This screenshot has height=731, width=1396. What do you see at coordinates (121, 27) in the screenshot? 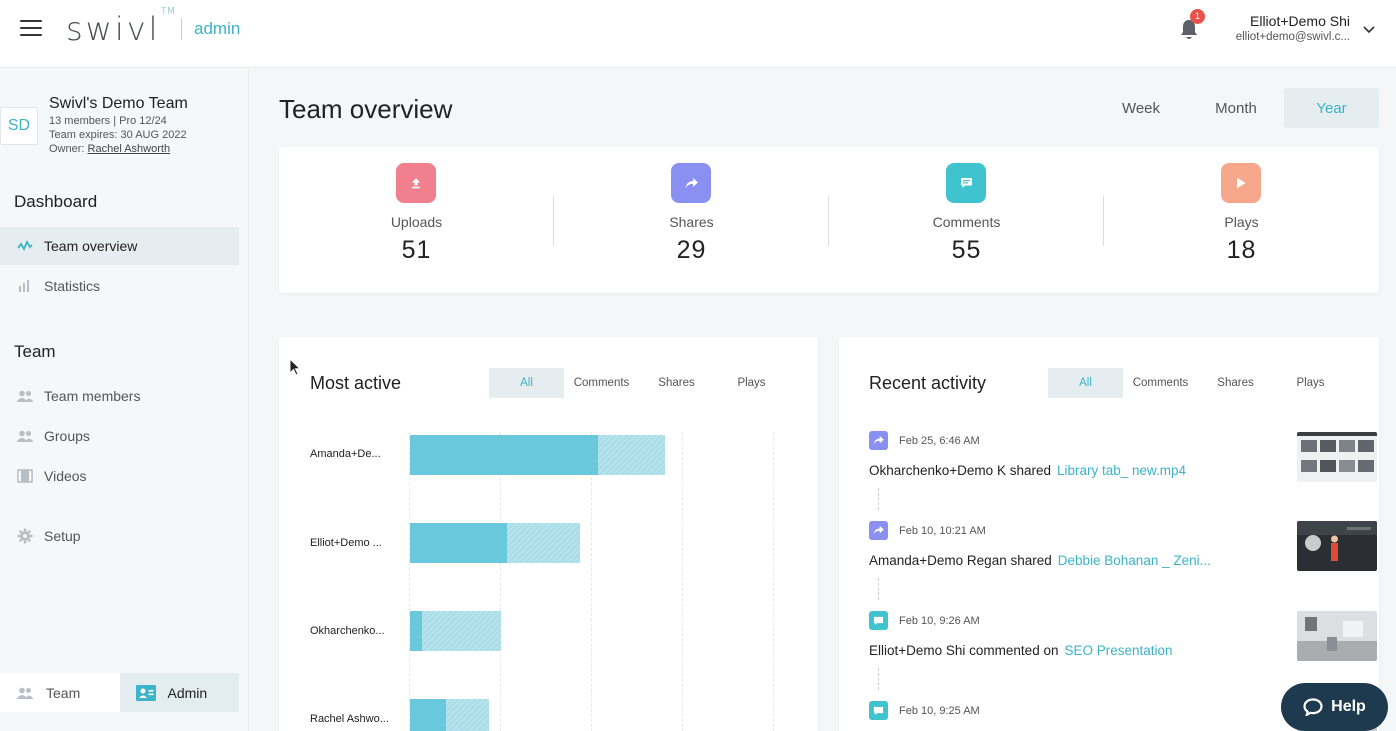
I see `swivl-logo: swivlTM` at bounding box center [121, 27].